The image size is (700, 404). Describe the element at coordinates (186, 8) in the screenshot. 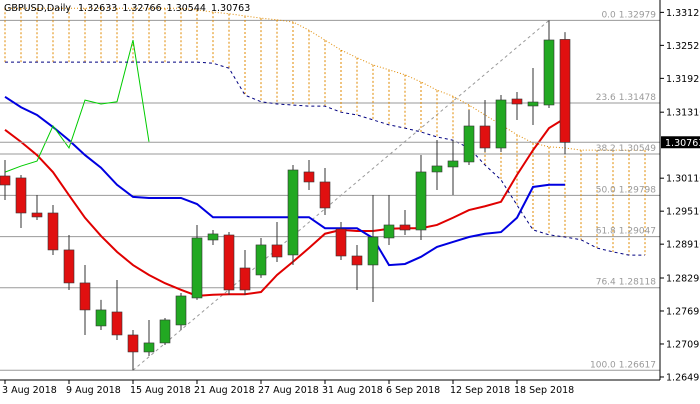

I see `last-low: 1.30544` at that location.